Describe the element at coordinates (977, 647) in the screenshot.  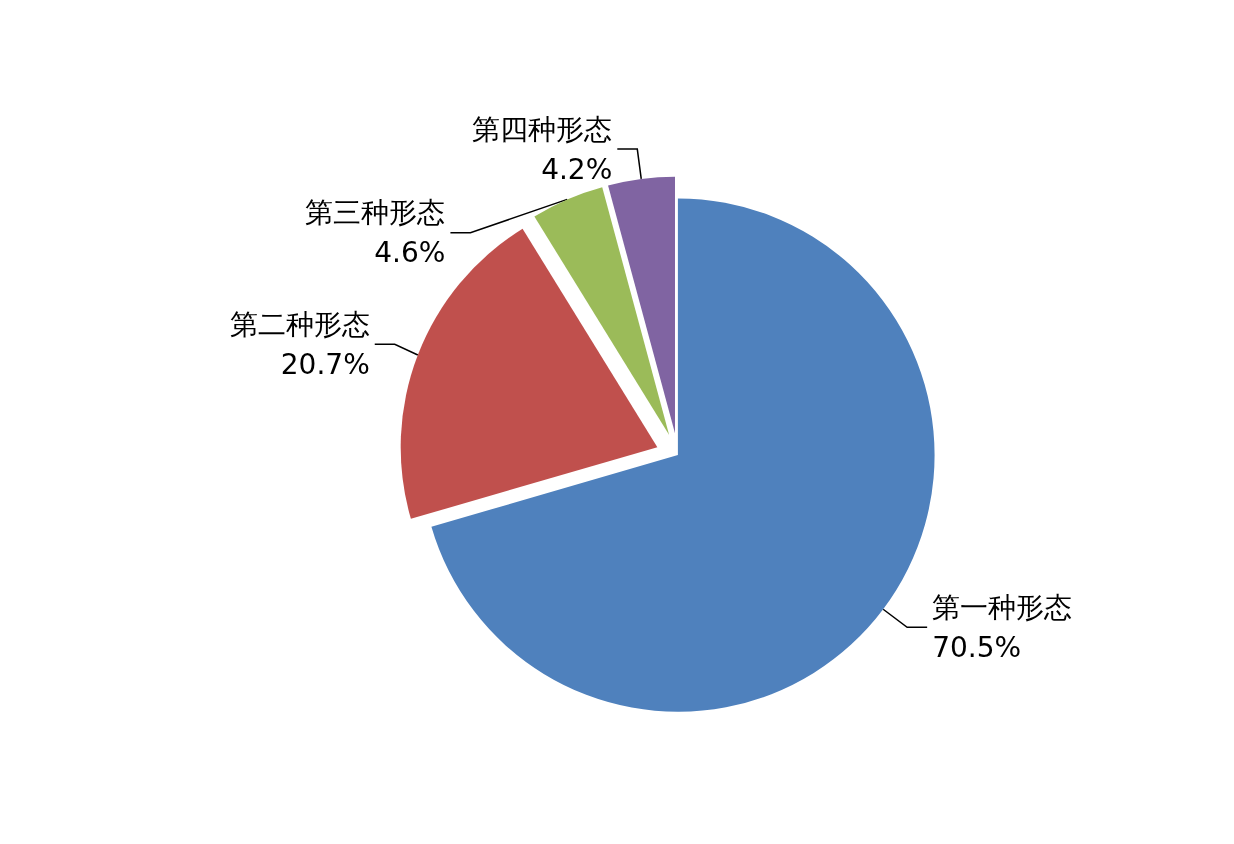
I see `data-label: 70.5%` at that location.